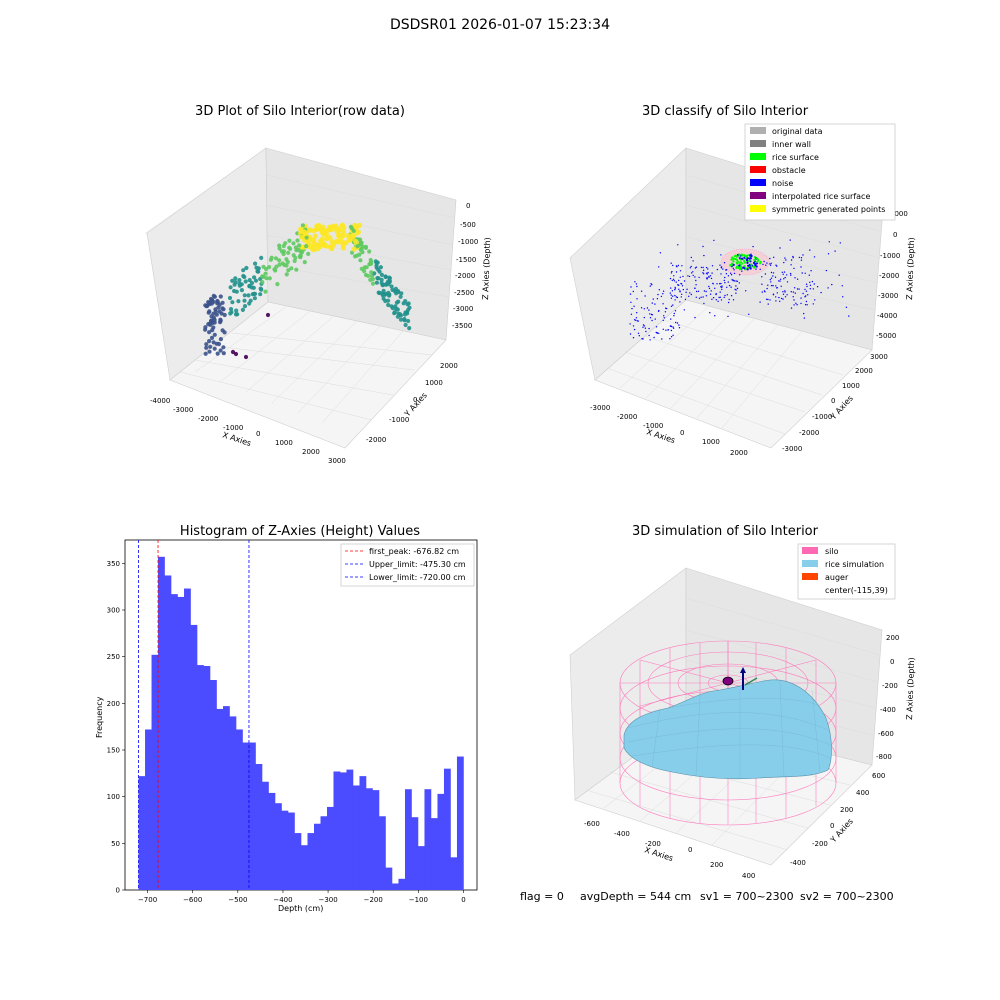 The width and height of the screenshot is (1000, 1000). Describe the element at coordinates (878, 776) in the screenshot. I see `p4-ytick: 600` at that location.